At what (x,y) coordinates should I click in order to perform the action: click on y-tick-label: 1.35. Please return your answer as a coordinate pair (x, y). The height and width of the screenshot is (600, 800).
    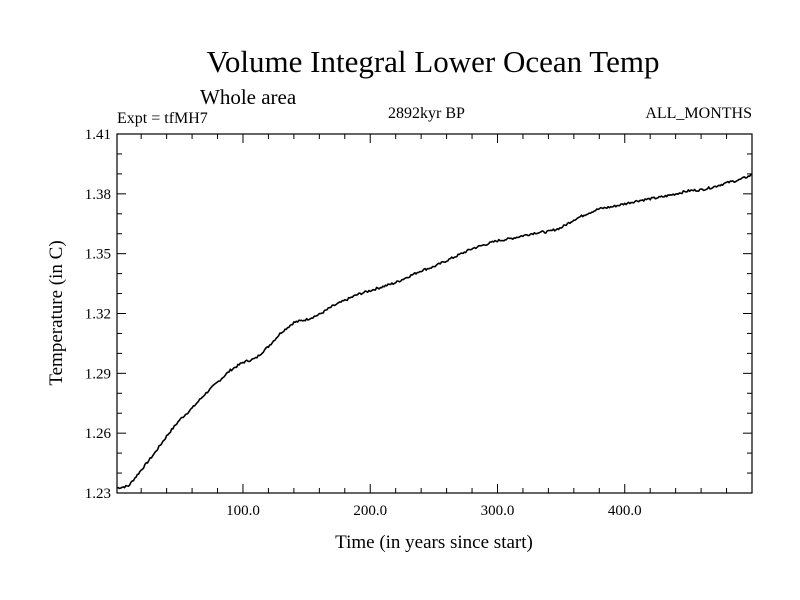
    Looking at the image, I should click on (98, 255).